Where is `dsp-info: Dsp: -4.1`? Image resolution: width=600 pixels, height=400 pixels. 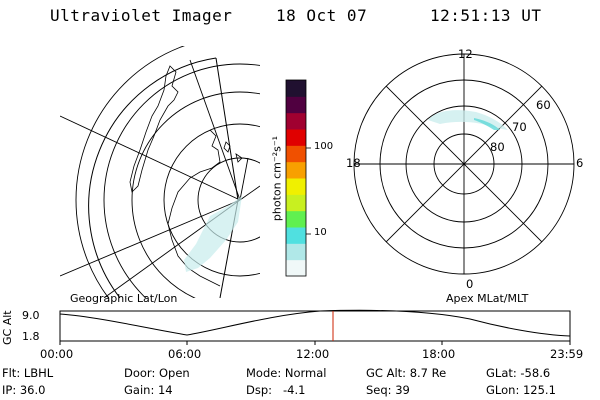 dsp-info: Dsp: -4.1 is located at coordinates (276, 390).